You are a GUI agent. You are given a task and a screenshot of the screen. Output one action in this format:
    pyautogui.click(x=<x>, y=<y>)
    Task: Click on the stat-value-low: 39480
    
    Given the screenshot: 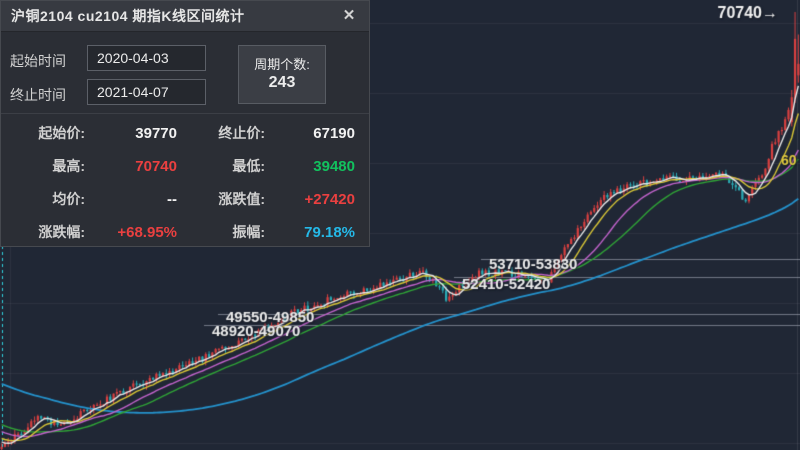 What is the action you would take?
    pyautogui.click(x=334, y=166)
    